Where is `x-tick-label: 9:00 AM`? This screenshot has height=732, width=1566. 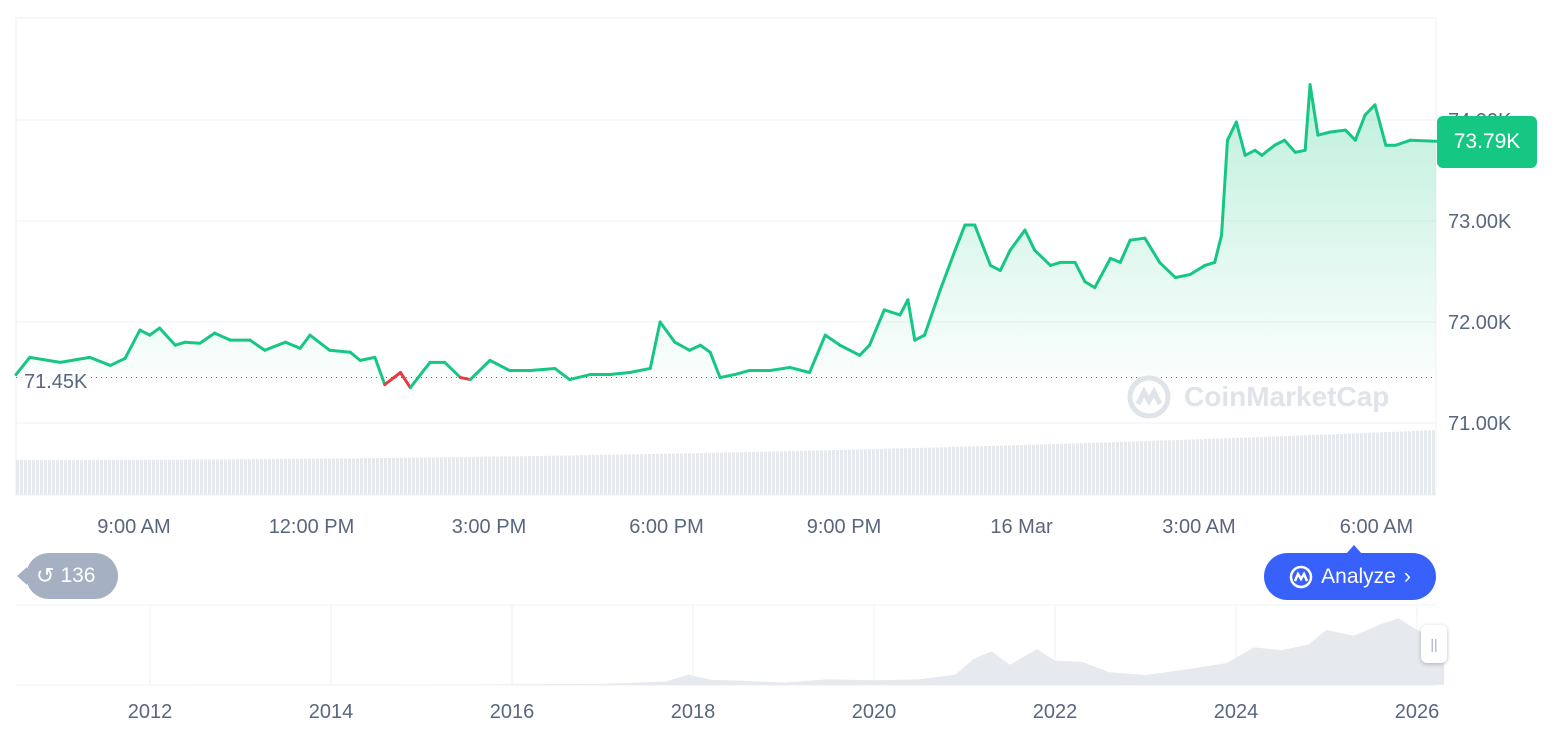
x-tick-label: 9:00 AM is located at coordinates (133, 527).